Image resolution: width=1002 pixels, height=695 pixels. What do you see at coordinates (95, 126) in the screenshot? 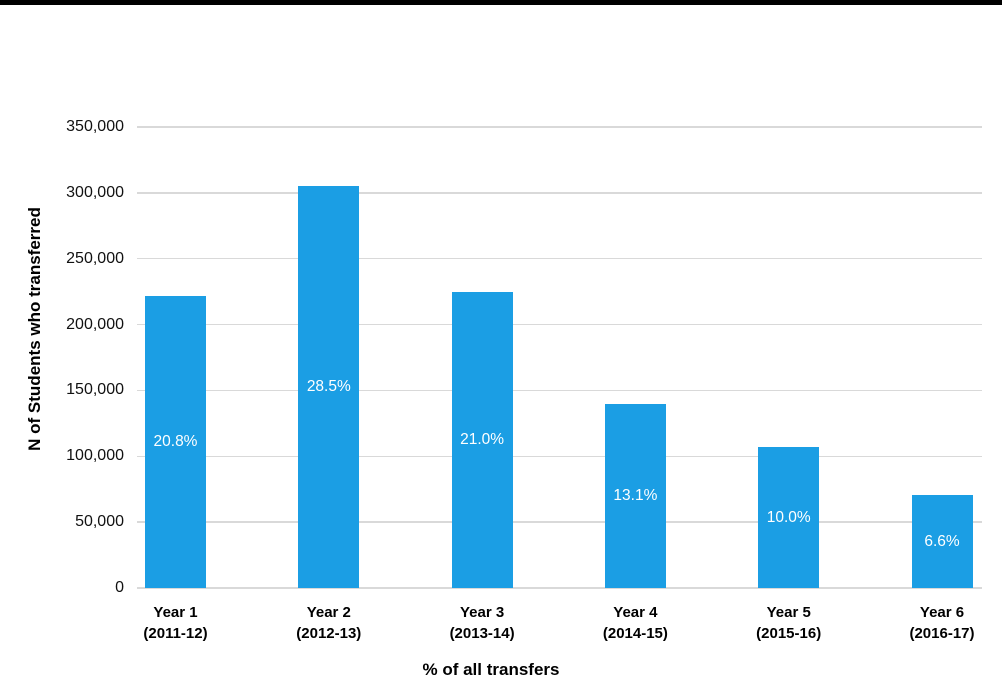
I see `y-tick-label: 350,000` at bounding box center [95, 126].